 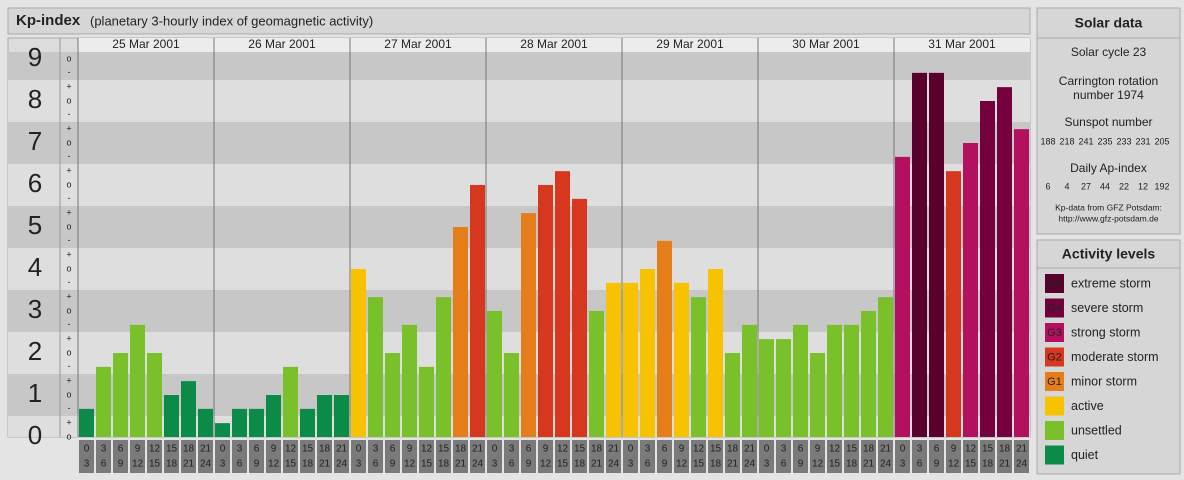 What do you see at coordinates (1066, 186) in the screenshot?
I see `panel-text: 4` at bounding box center [1066, 186].